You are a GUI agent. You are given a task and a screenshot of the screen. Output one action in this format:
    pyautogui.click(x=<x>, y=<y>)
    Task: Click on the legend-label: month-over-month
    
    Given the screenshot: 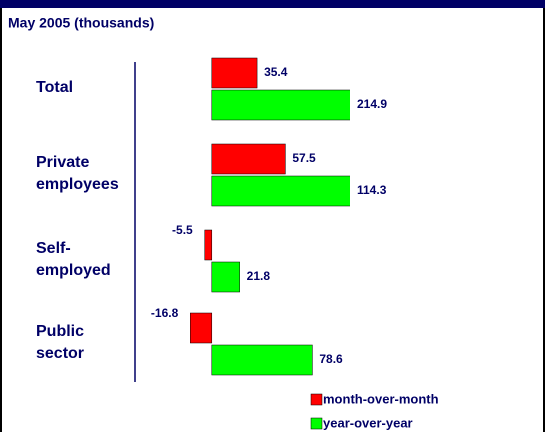 What is the action you would take?
    pyautogui.click(x=381, y=398)
    